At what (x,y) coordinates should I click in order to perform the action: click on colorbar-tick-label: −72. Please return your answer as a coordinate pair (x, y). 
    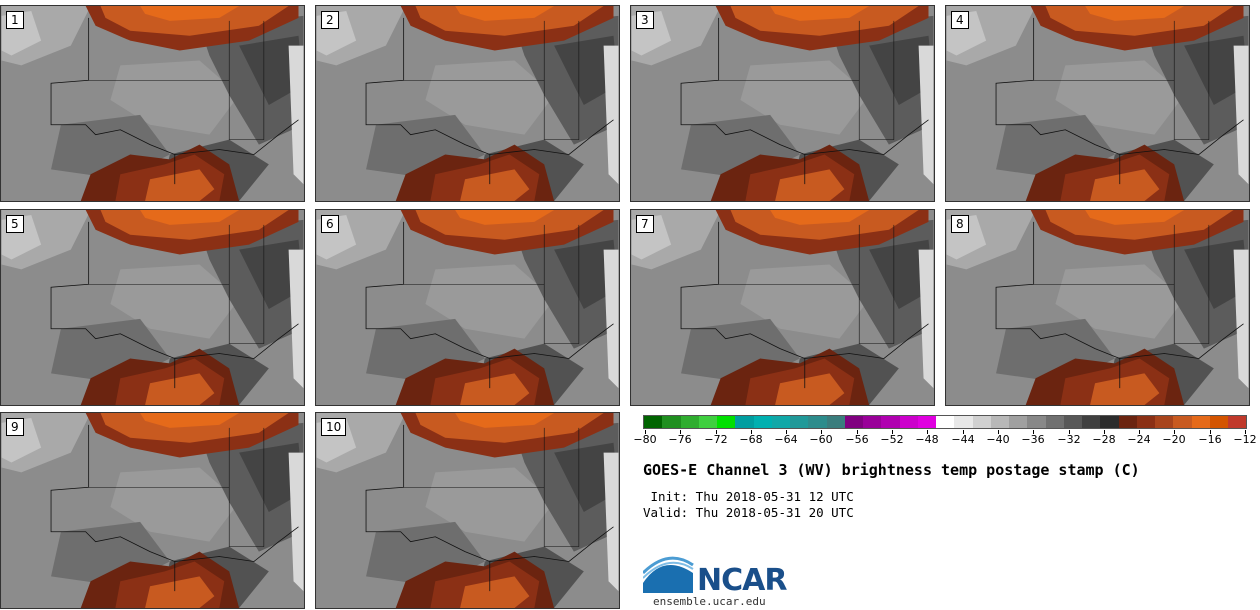
    Looking at the image, I should click on (716, 439).